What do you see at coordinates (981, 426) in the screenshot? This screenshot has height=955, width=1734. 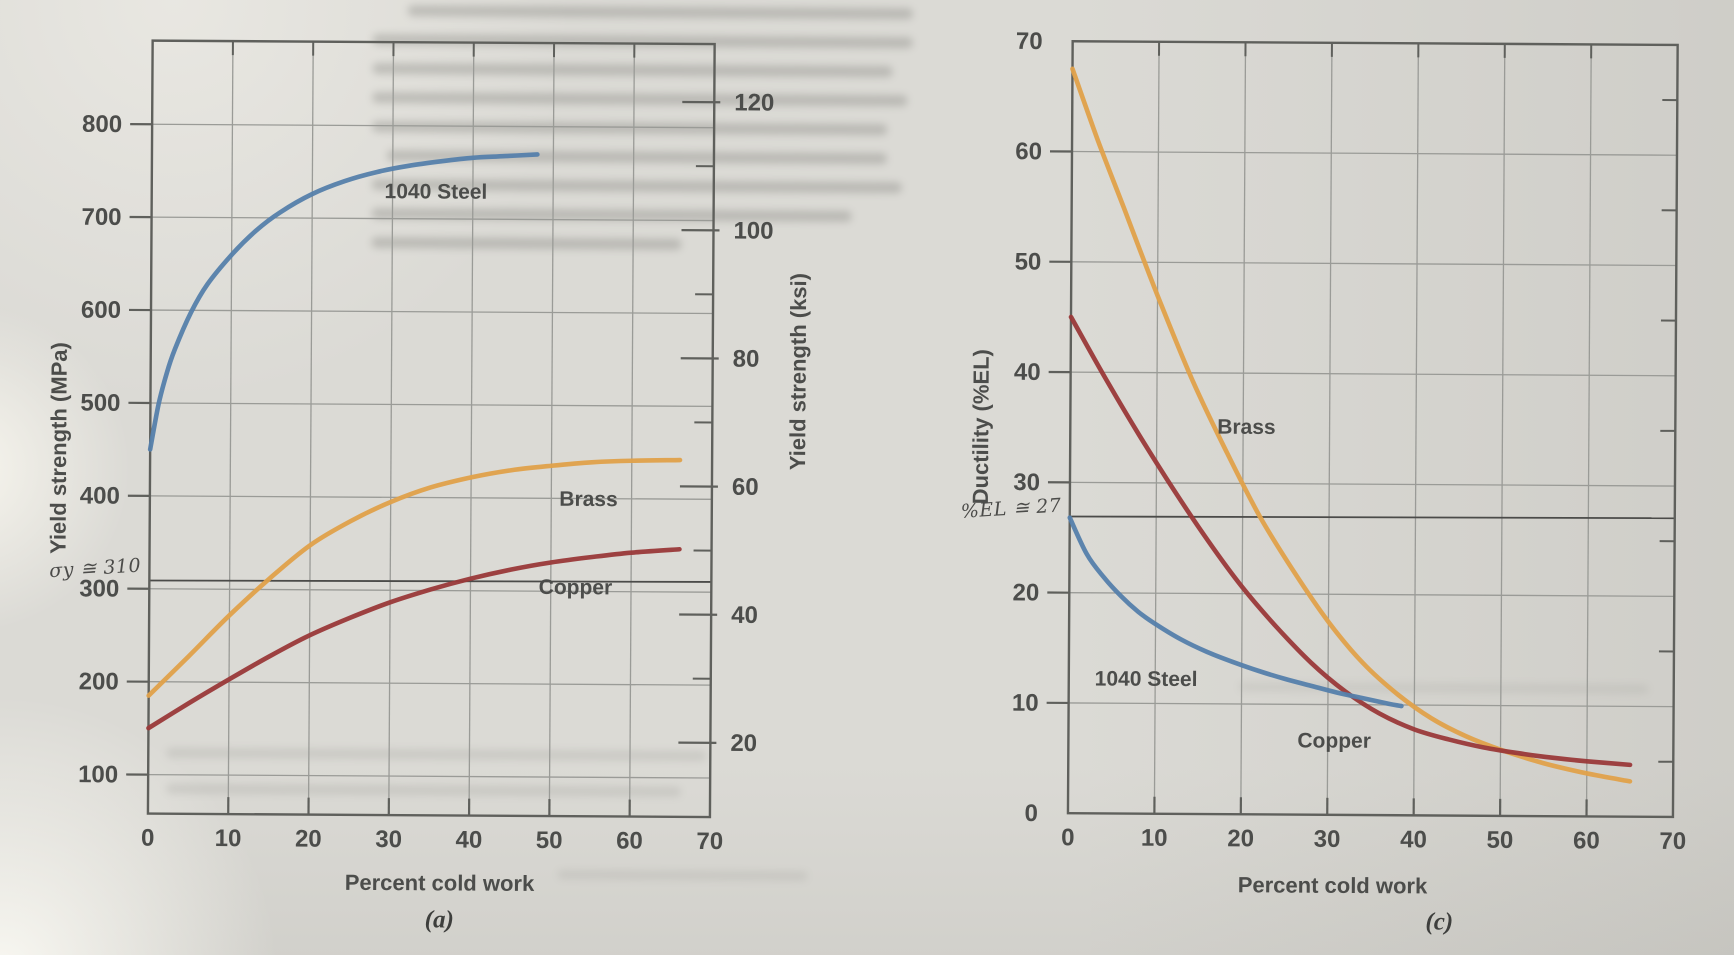 I see `y-axis-title-left: Ductility (%EL)` at bounding box center [981, 426].